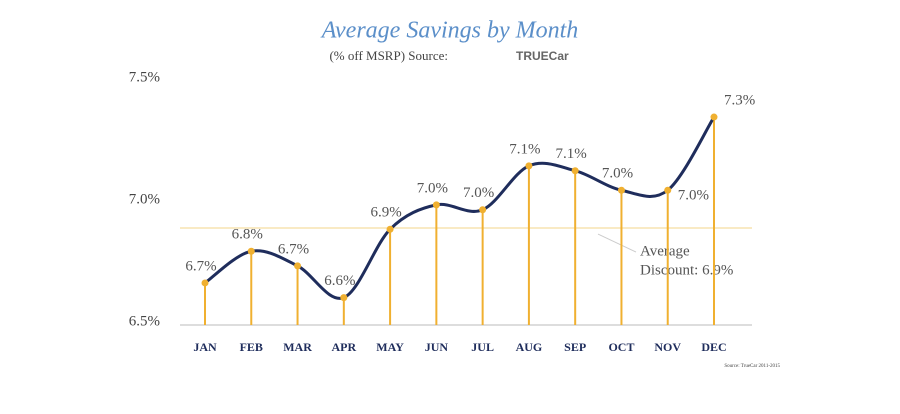  I want to click on value-label: 6.8%, so click(247, 235).